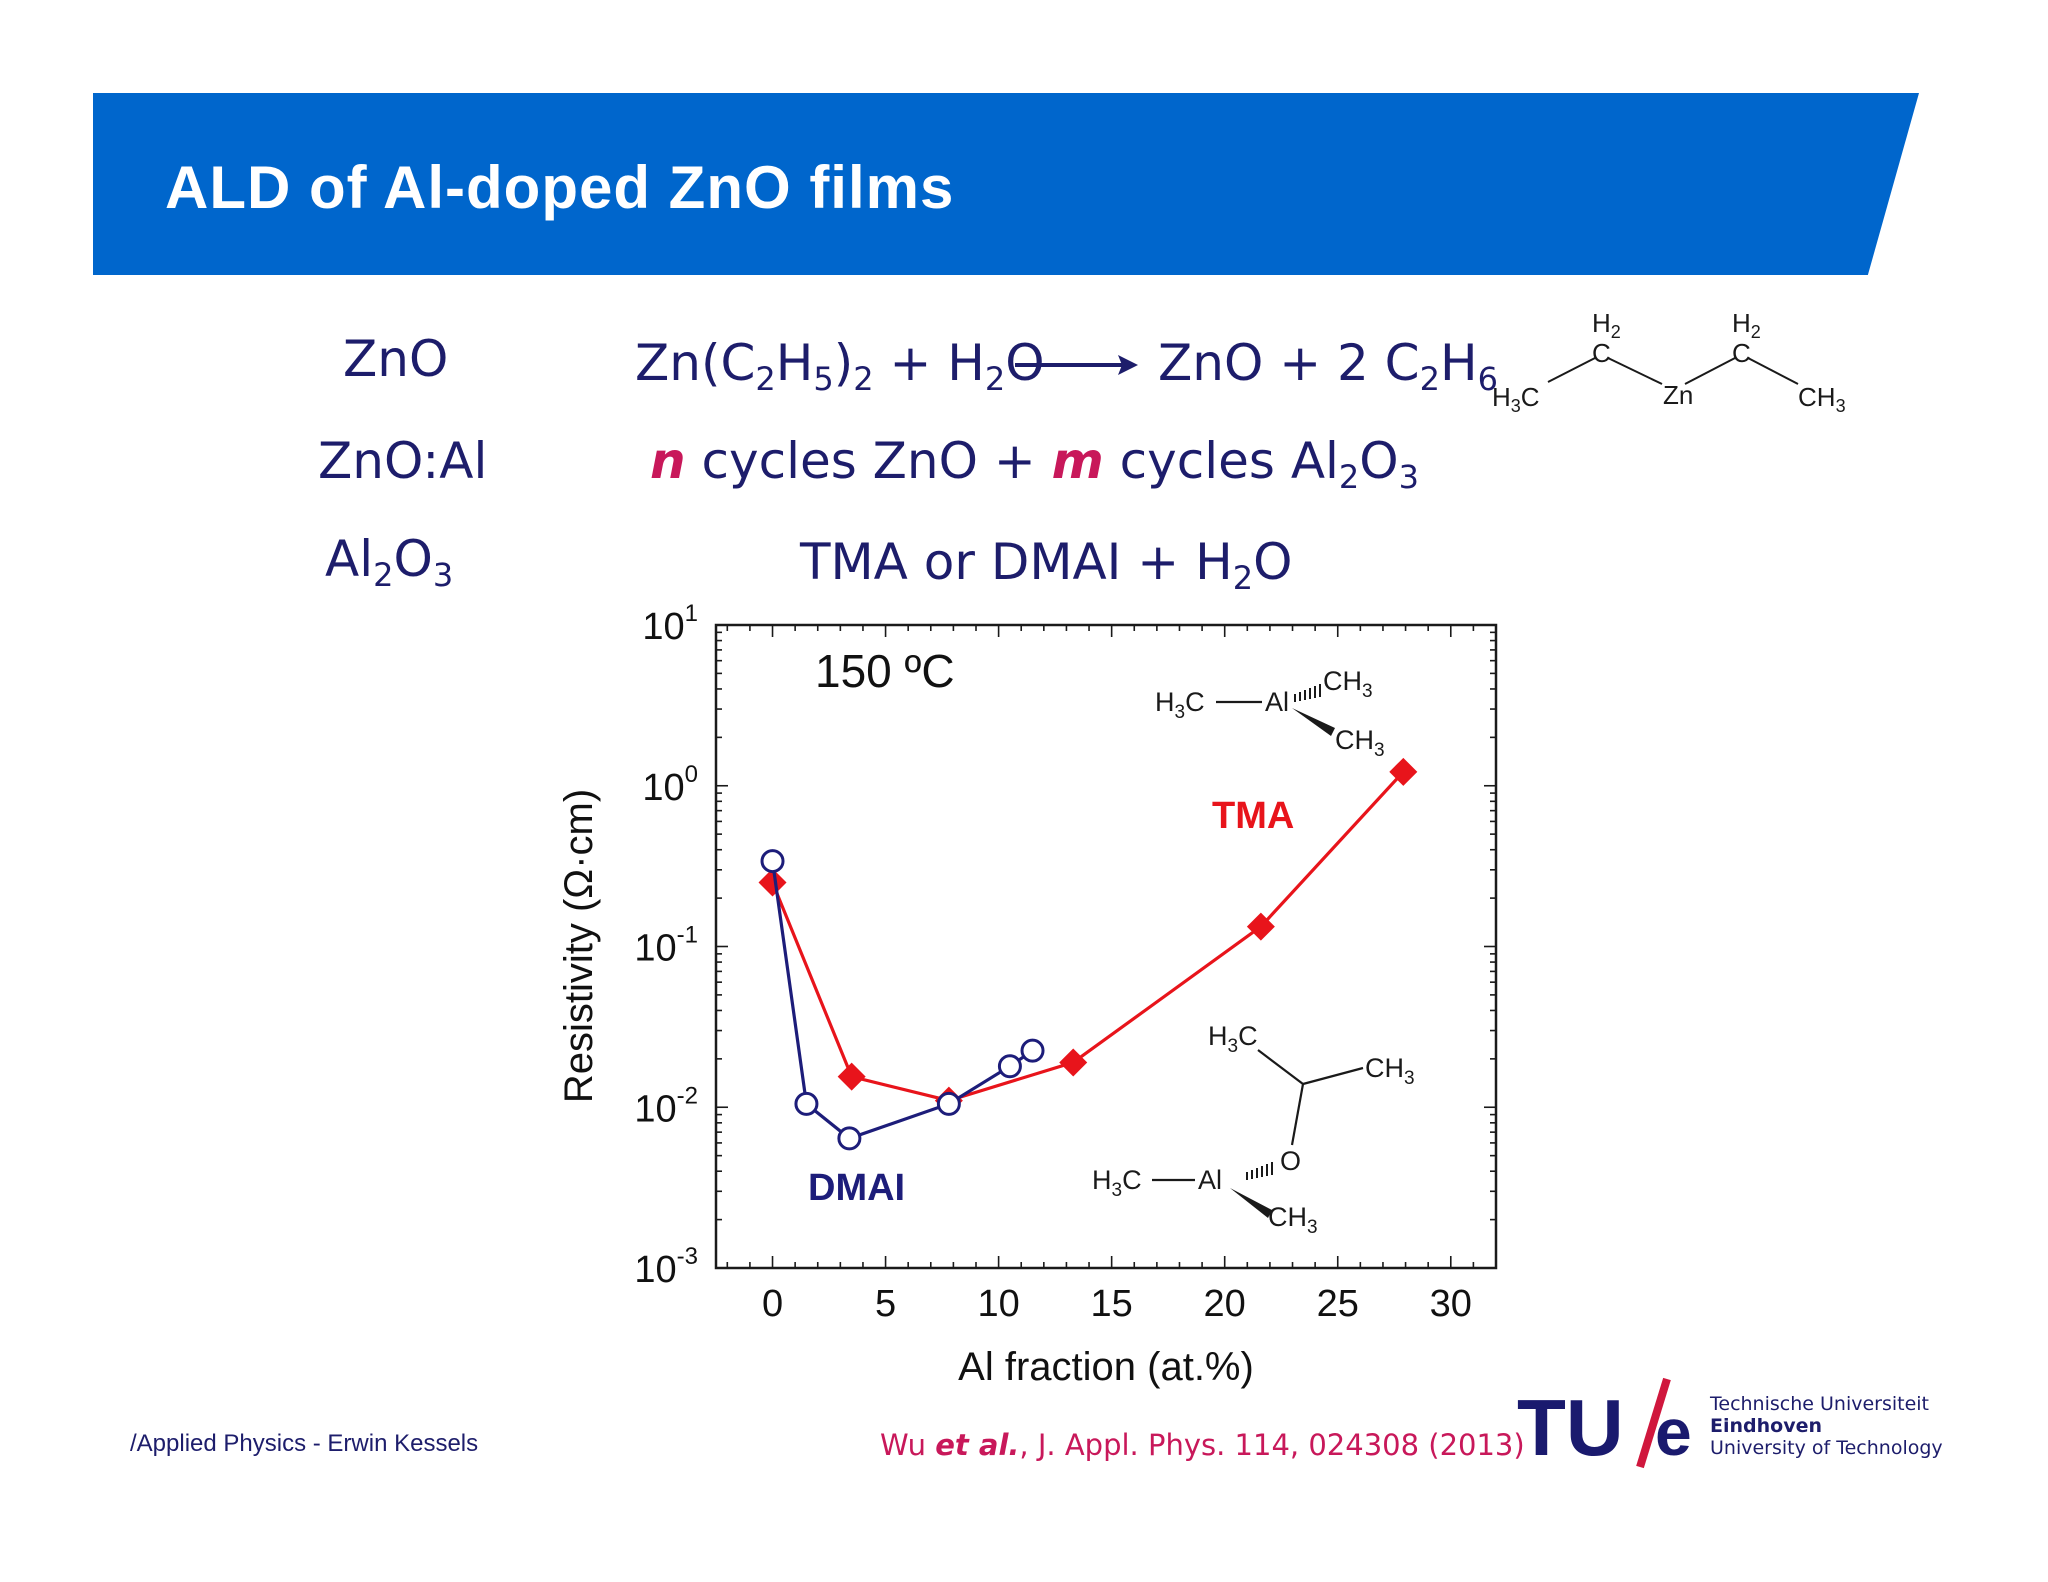 This screenshot has height=1582, width=2048. What do you see at coordinates (1277, 702) in the screenshot?
I see `tma-al-label: Al` at bounding box center [1277, 702].